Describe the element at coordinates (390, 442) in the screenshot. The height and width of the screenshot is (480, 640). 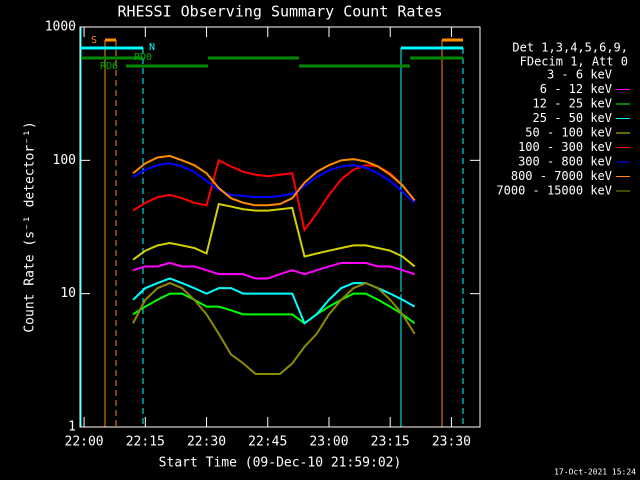
I see `x-tick-label: 23:15` at that location.